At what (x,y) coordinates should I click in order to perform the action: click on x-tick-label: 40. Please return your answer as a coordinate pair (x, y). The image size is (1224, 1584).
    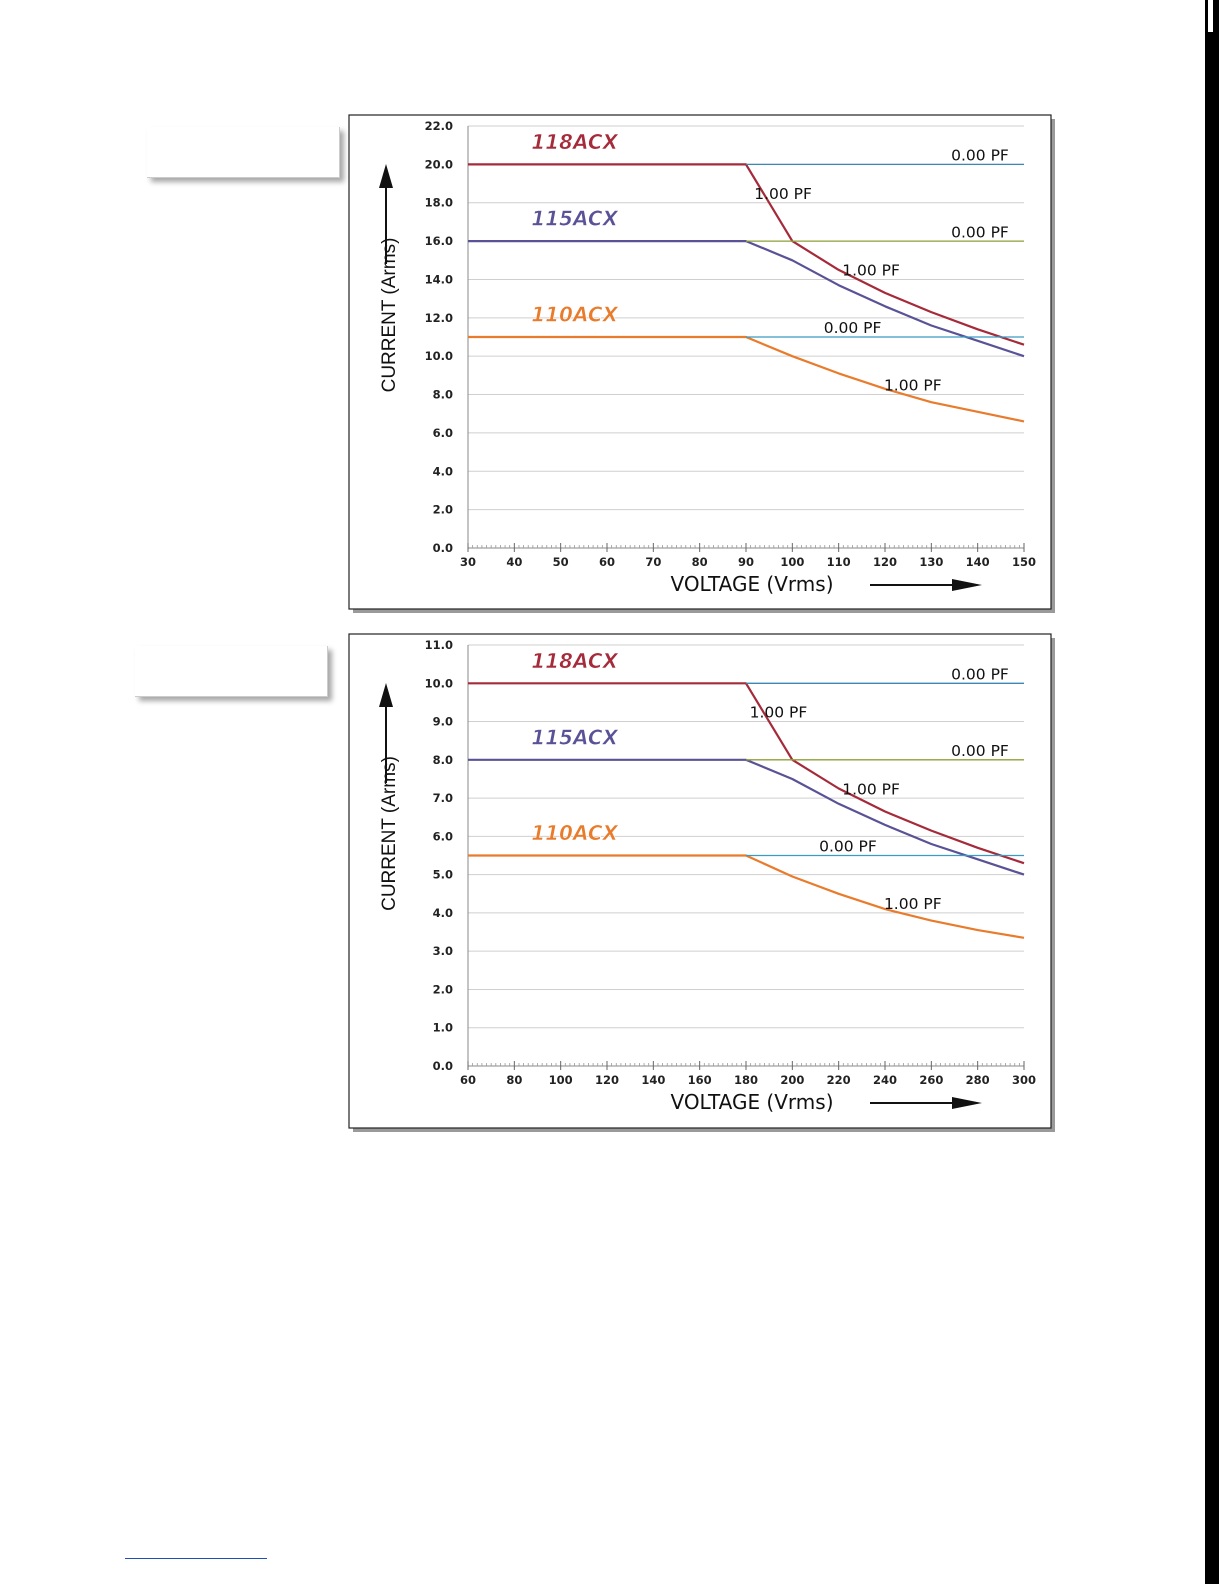
    Looking at the image, I should click on (514, 562).